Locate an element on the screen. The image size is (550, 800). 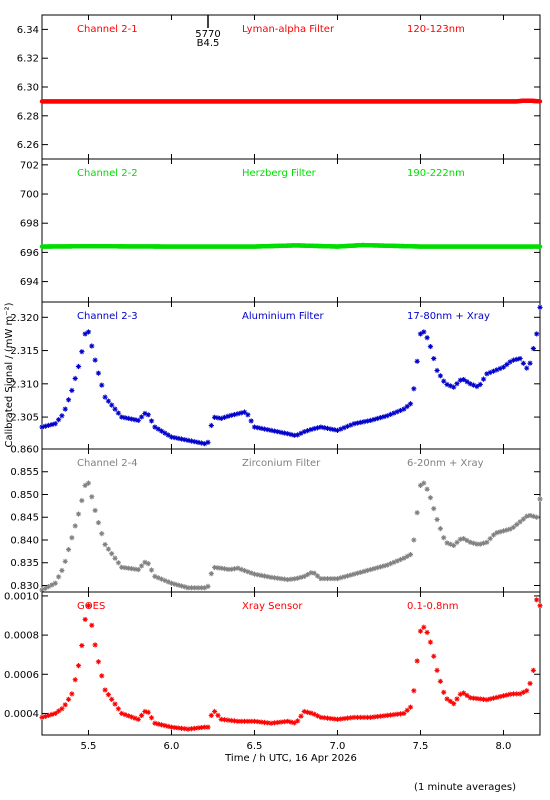
y-tick-label: 0.845 is located at coordinates (24, 518).